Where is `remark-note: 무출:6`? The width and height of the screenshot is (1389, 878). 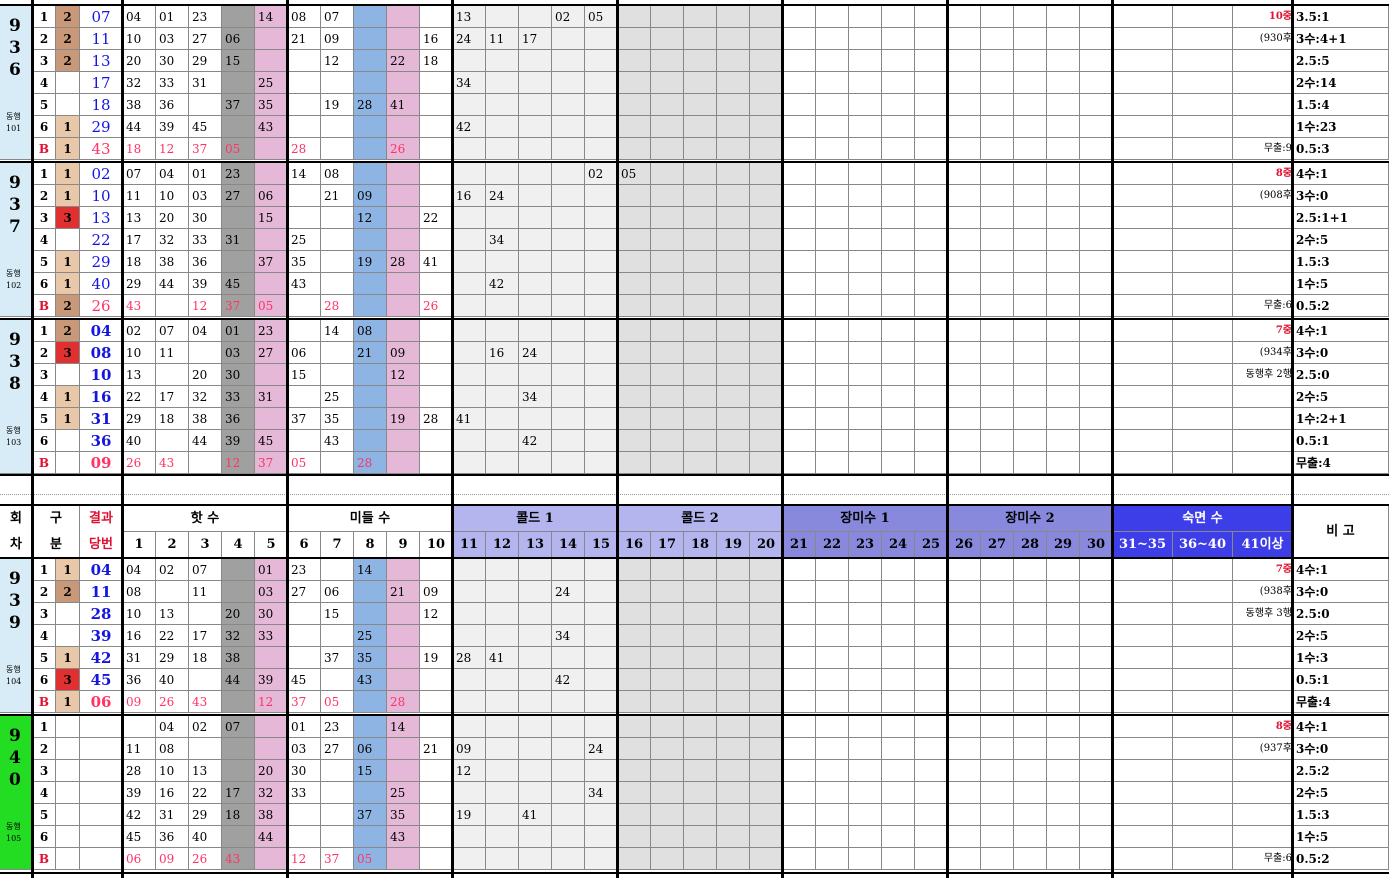
remark-note: 무출:6 is located at coordinates (1263, 306).